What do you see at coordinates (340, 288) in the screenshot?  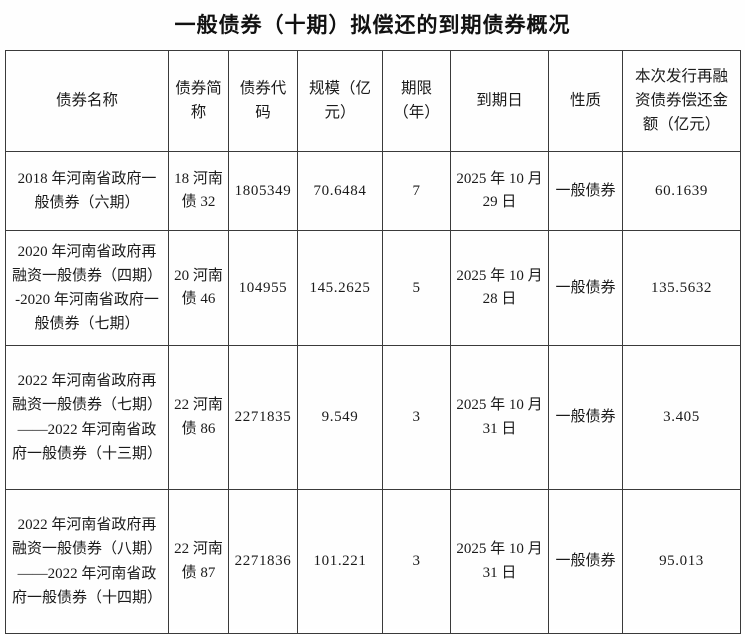 I see `cell-scale: 145.2625` at bounding box center [340, 288].